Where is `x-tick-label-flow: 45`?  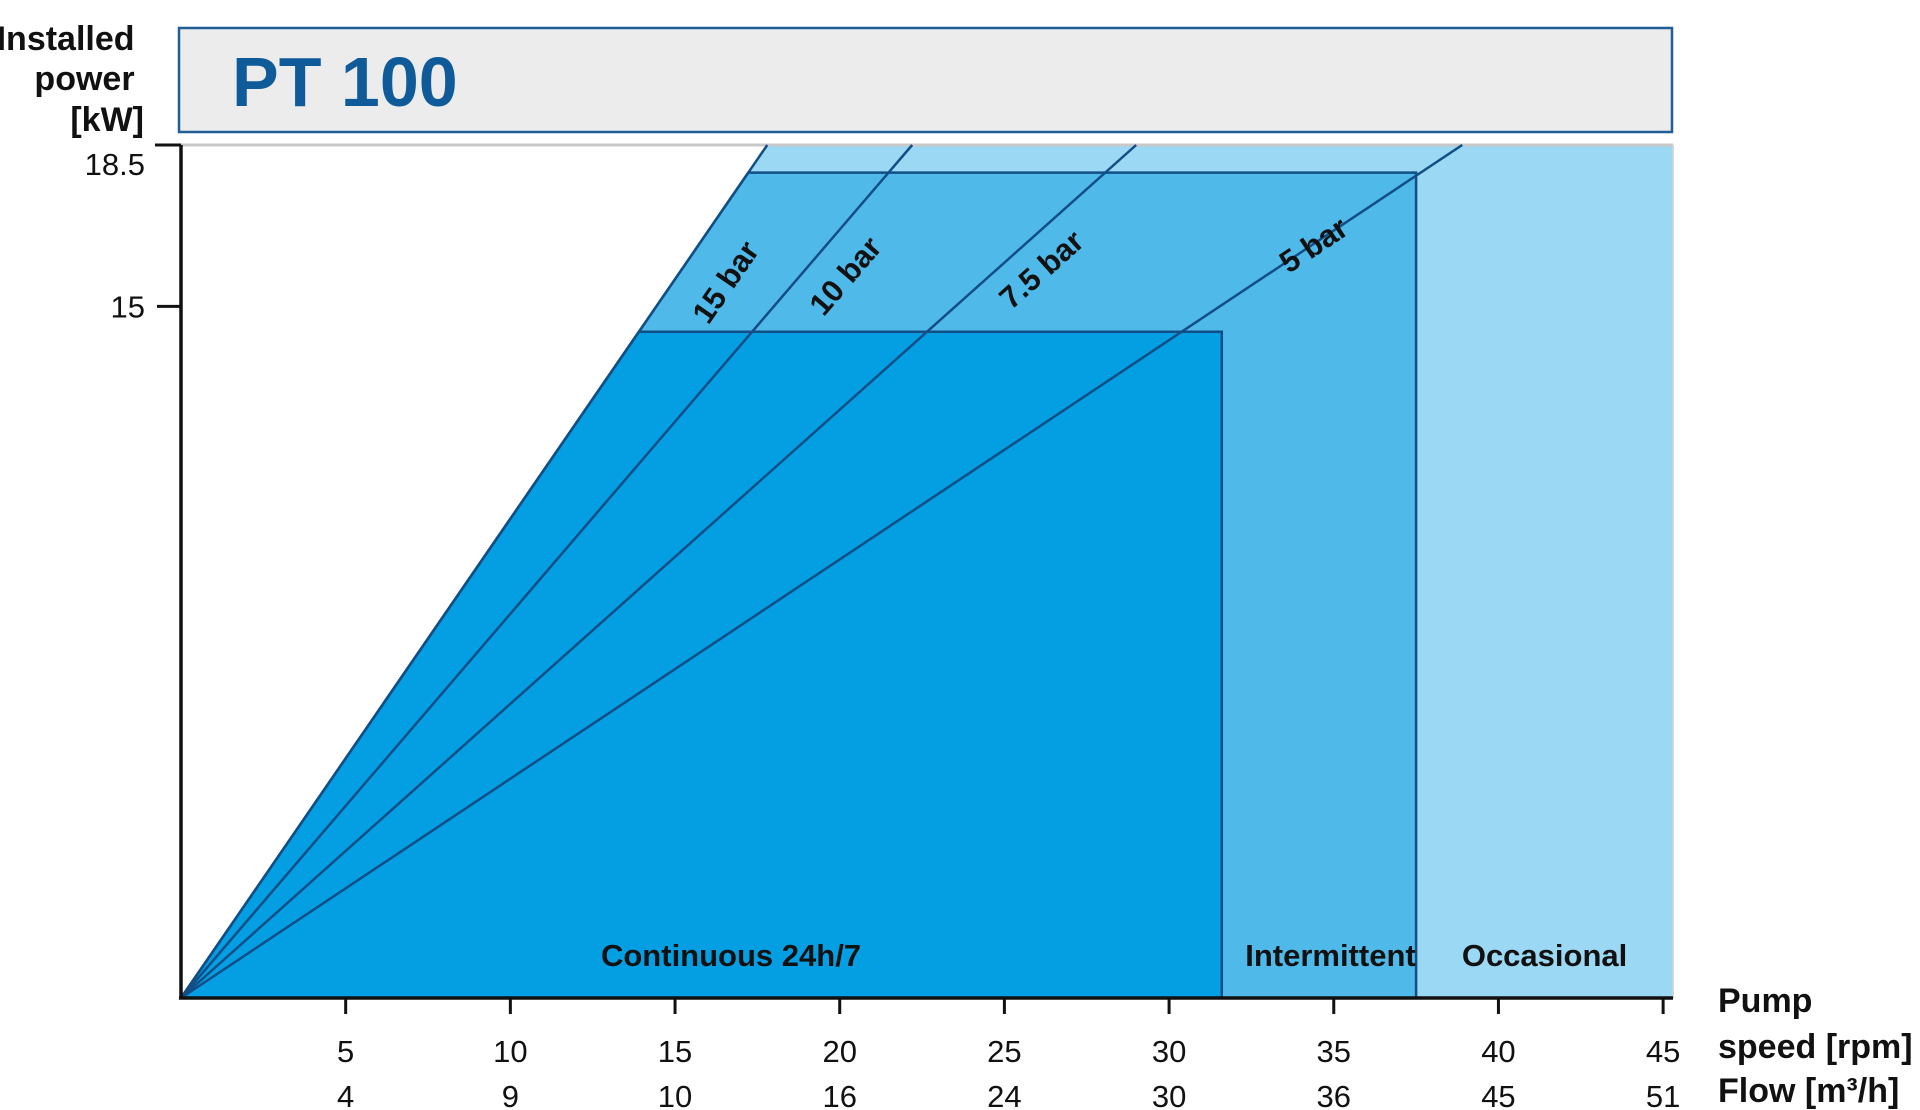
x-tick-label-flow: 45 is located at coordinates (1498, 1094).